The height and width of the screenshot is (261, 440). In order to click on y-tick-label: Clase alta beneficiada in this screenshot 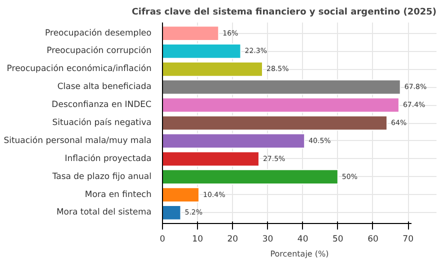, I will do `click(104, 87)`.